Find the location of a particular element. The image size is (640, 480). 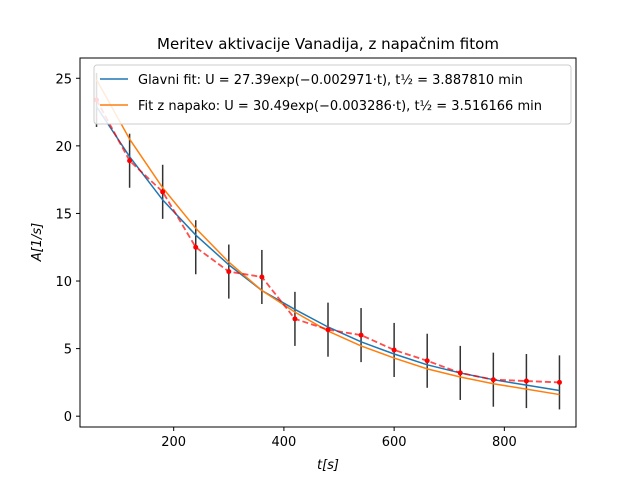

y-axis-label: A[1/s] is located at coordinates (37, 242).